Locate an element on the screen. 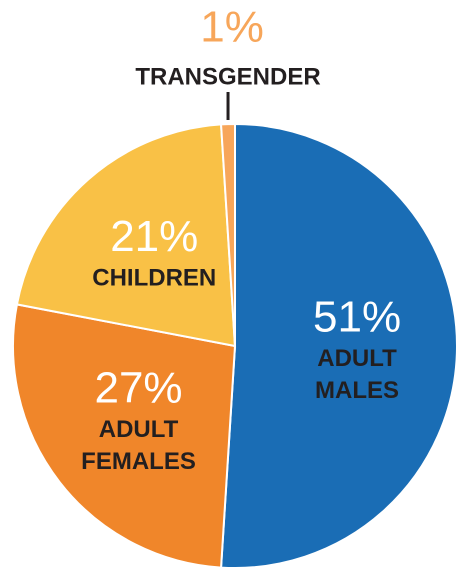 The width and height of the screenshot is (458, 569). value-label: 21% is located at coordinates (154, 236).